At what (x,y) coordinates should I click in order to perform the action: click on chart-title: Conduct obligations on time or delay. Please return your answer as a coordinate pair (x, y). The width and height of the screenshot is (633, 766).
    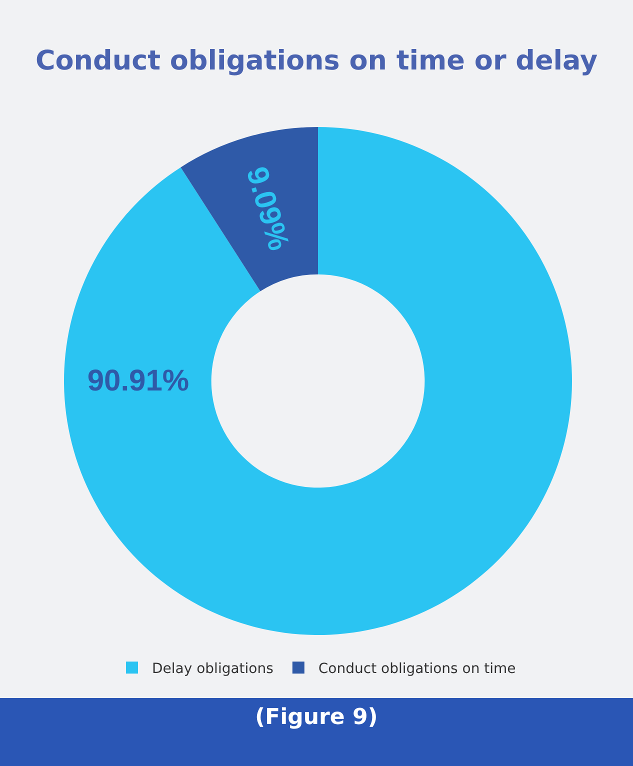
    Looking at the image, I should click on (316, 60).